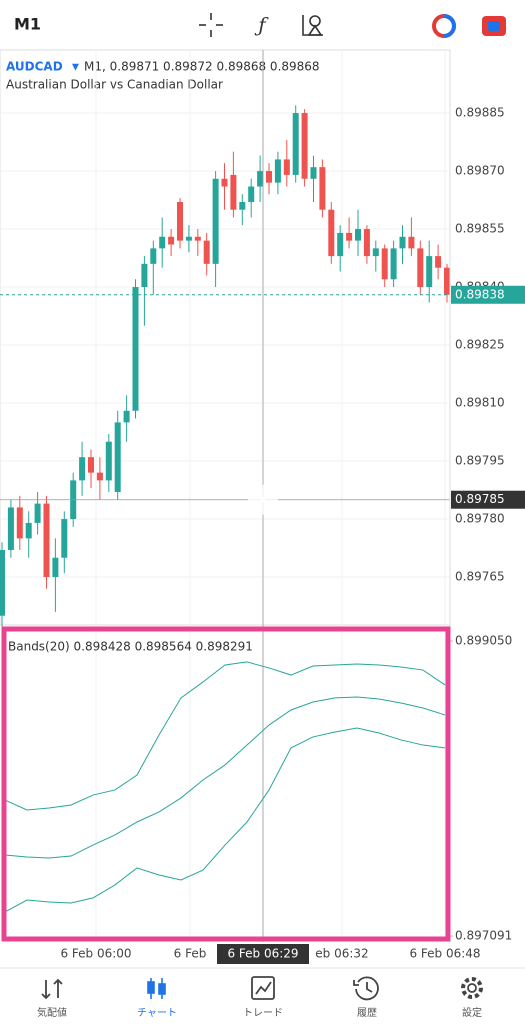 This screenshot has height=1024, width=525. What do you see at coordinates (75, 68) in the screenshot?
I see `symbol-dropdown: ▼` at bounding box center [75, 68].